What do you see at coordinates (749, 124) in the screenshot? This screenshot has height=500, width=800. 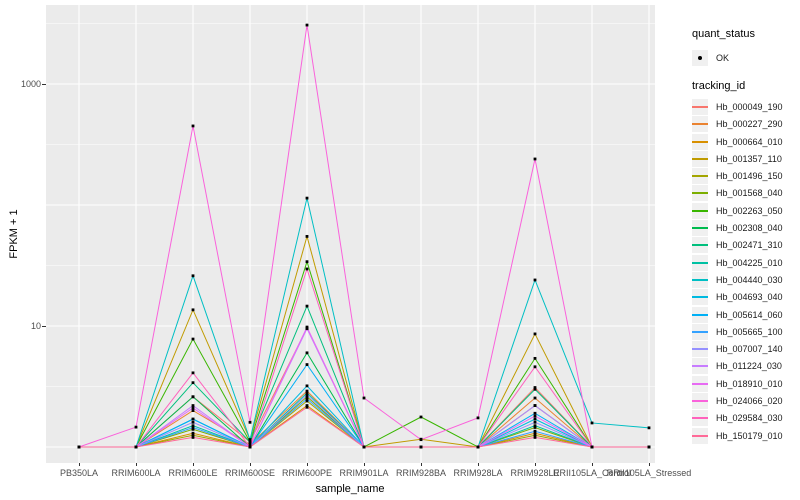 I see `legend-item-label: Hb_000227_290` at bounding box center [749, 124].